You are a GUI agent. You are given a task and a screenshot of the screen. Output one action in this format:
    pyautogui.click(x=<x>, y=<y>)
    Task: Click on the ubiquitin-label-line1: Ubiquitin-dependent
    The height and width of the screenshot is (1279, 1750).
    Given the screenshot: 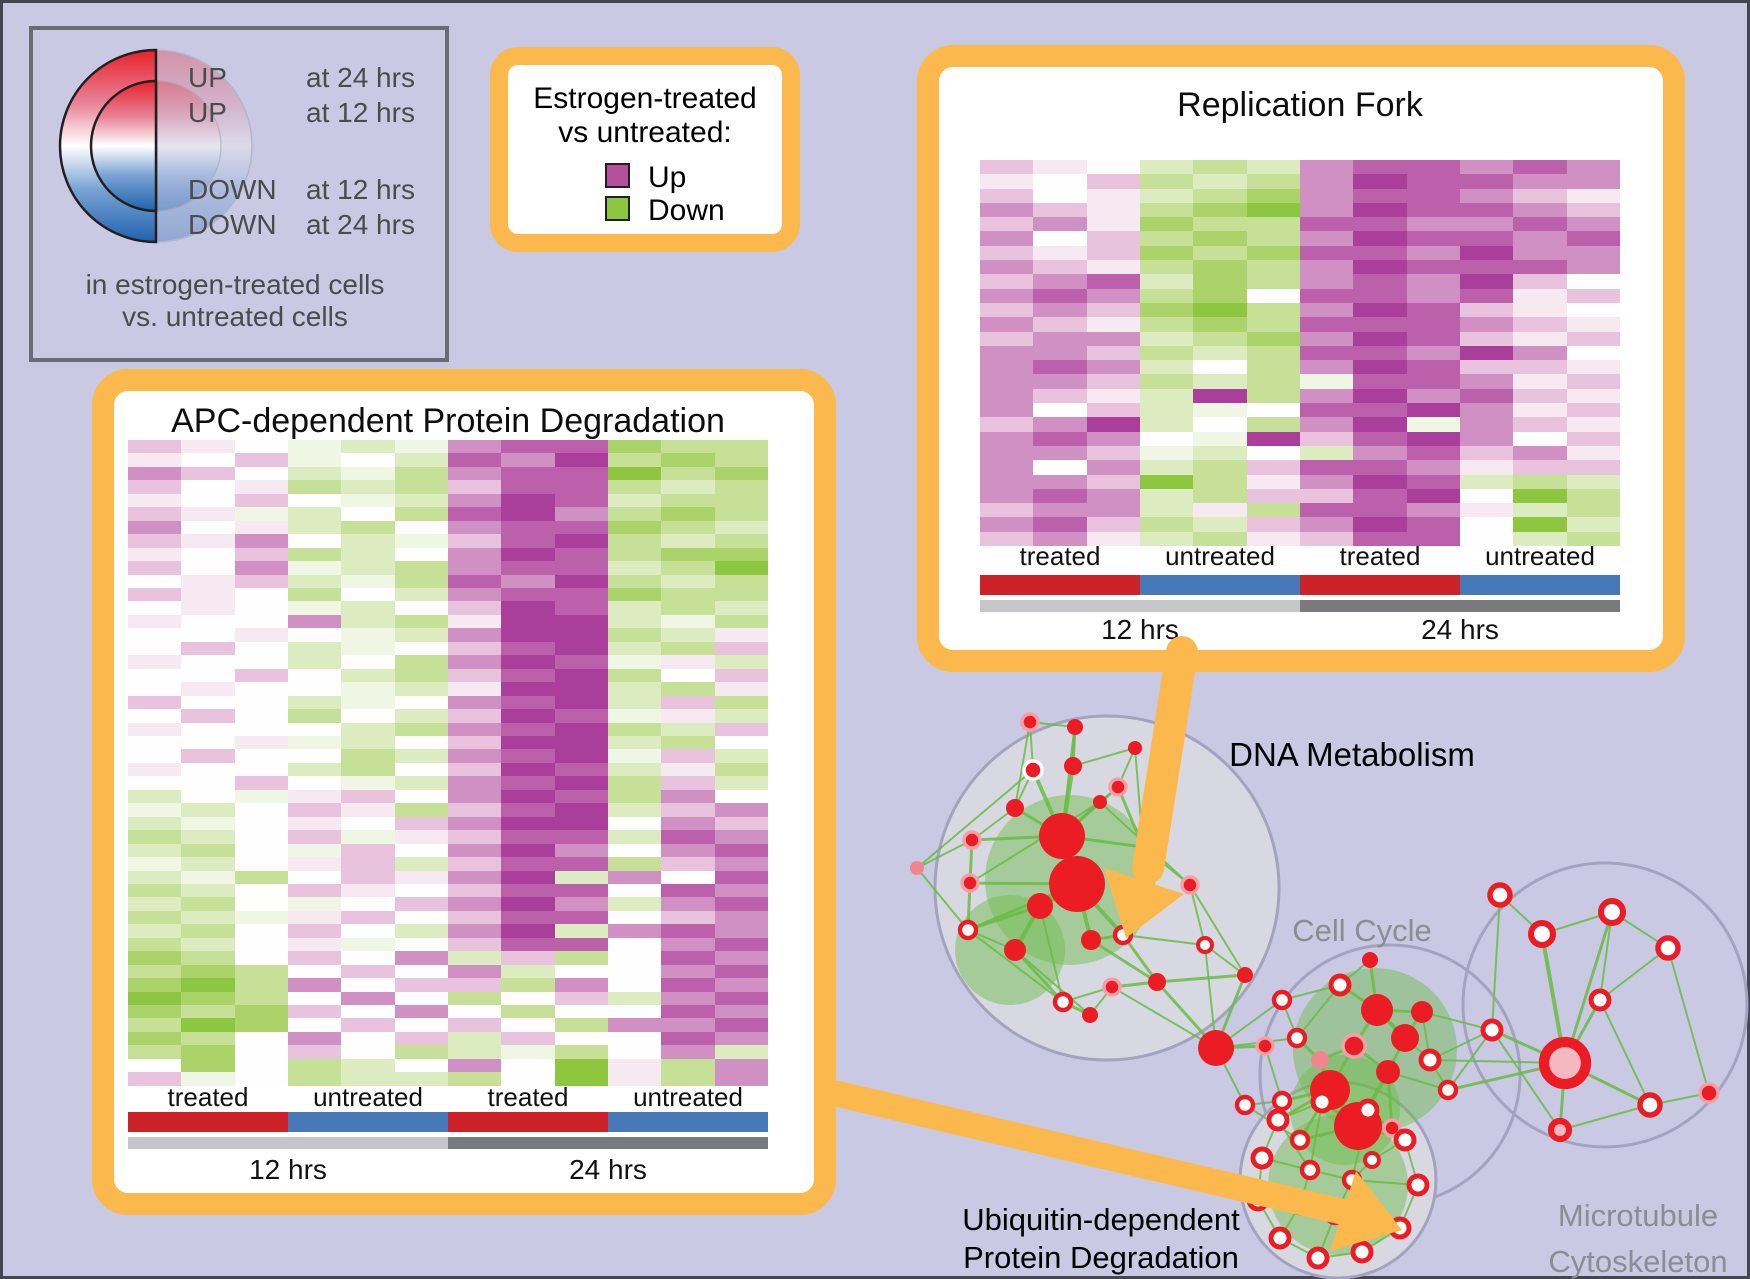 What is the action you would take?
    pyautogui.click(x=1101, y=1219)
    